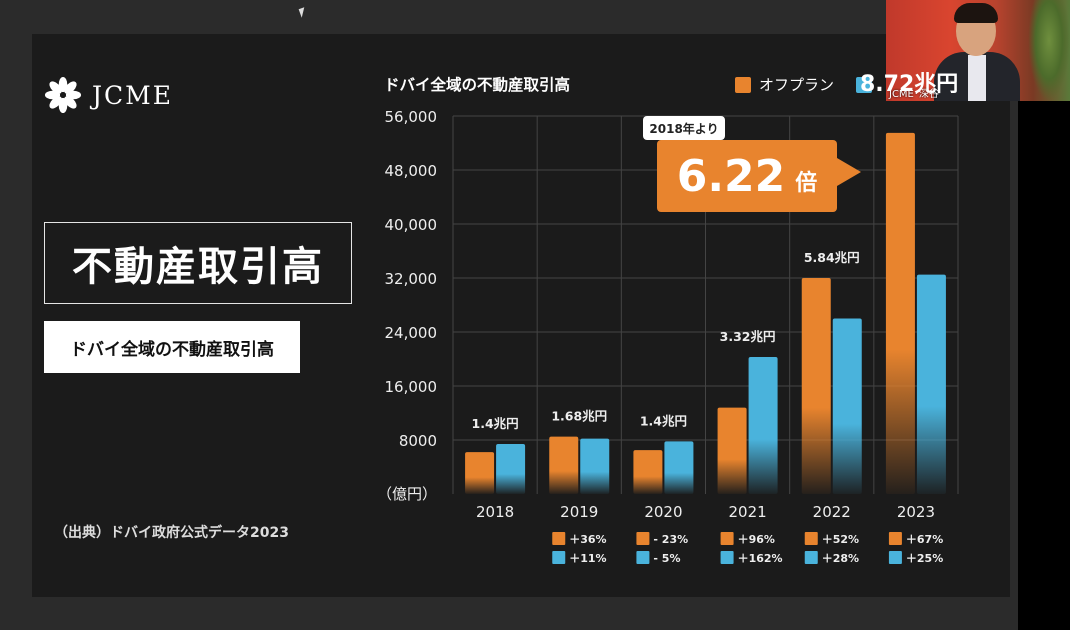  I want to click on mouse-cursor, so click(303, 12).